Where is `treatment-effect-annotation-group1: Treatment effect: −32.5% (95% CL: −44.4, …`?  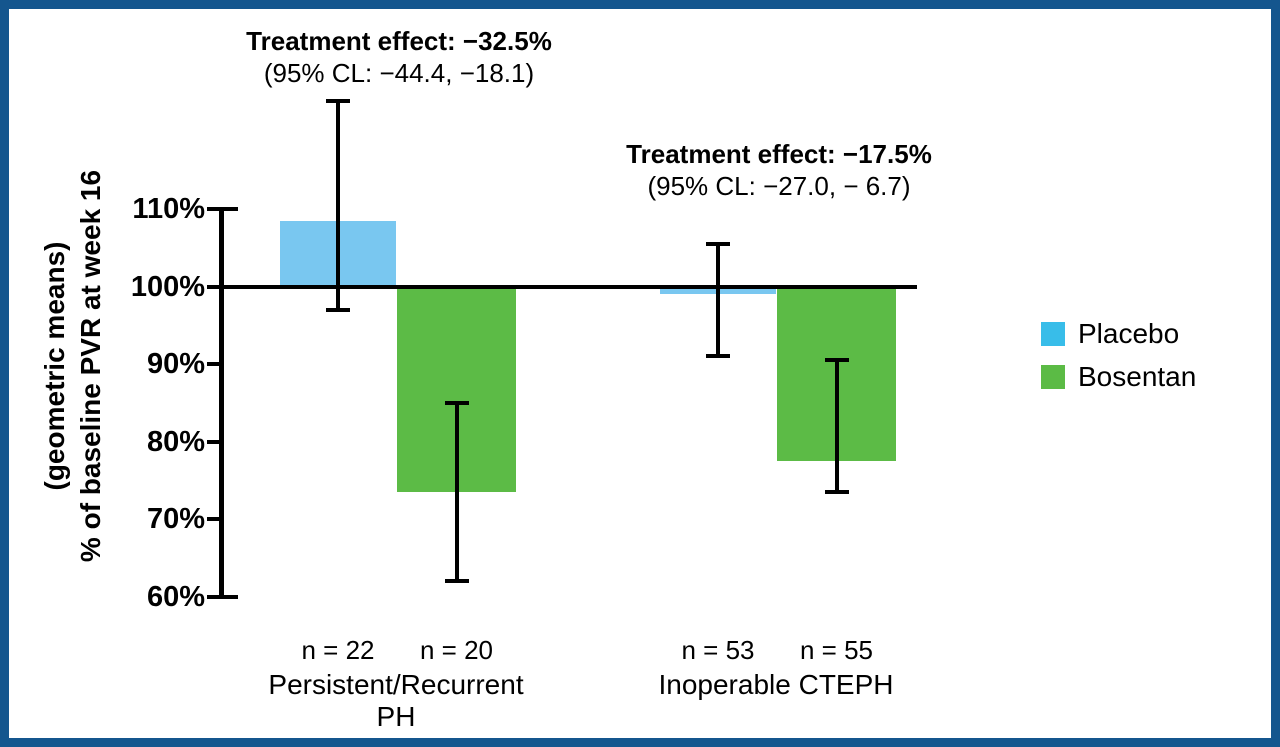
treatment-effect-annotation-group1: Treatment effect: −32.5% (95% CL: −44.4, … is located at coordinates (399, 57).